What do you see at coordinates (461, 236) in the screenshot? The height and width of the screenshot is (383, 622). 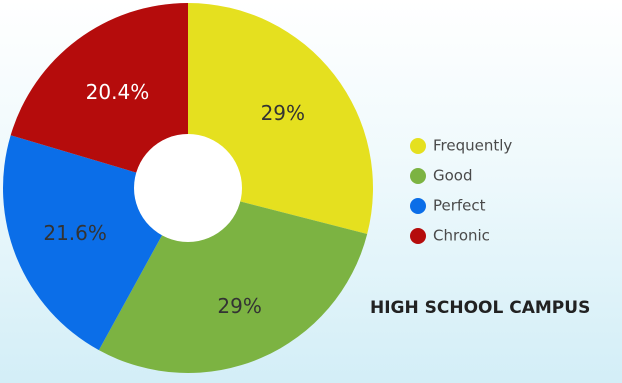 I see `legend-label-chronic: Chronic` at bounding box center [461, 236].